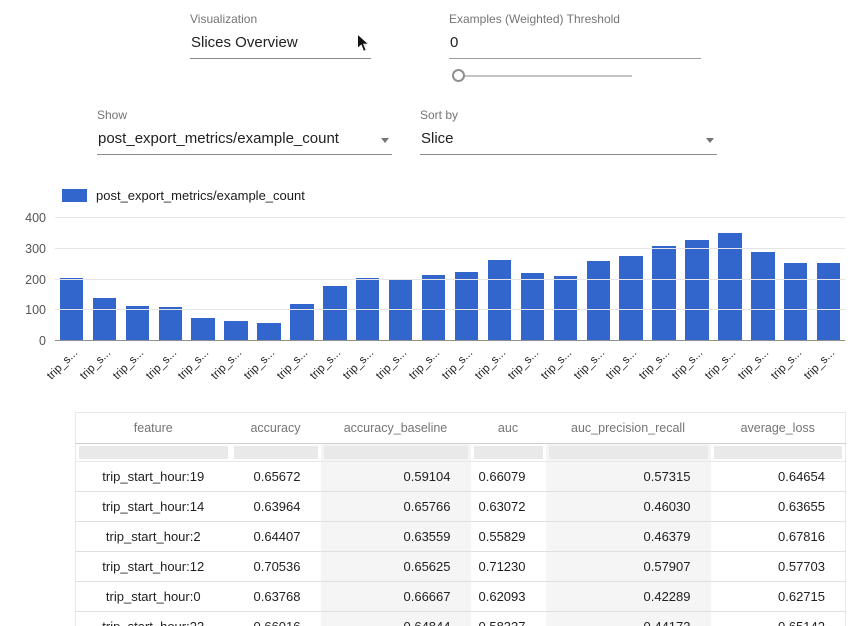  What do you see at coordinates (395, 476) in the screenshot?
I see `metric-cell: 0.59104` at bounding box center [395, 476].